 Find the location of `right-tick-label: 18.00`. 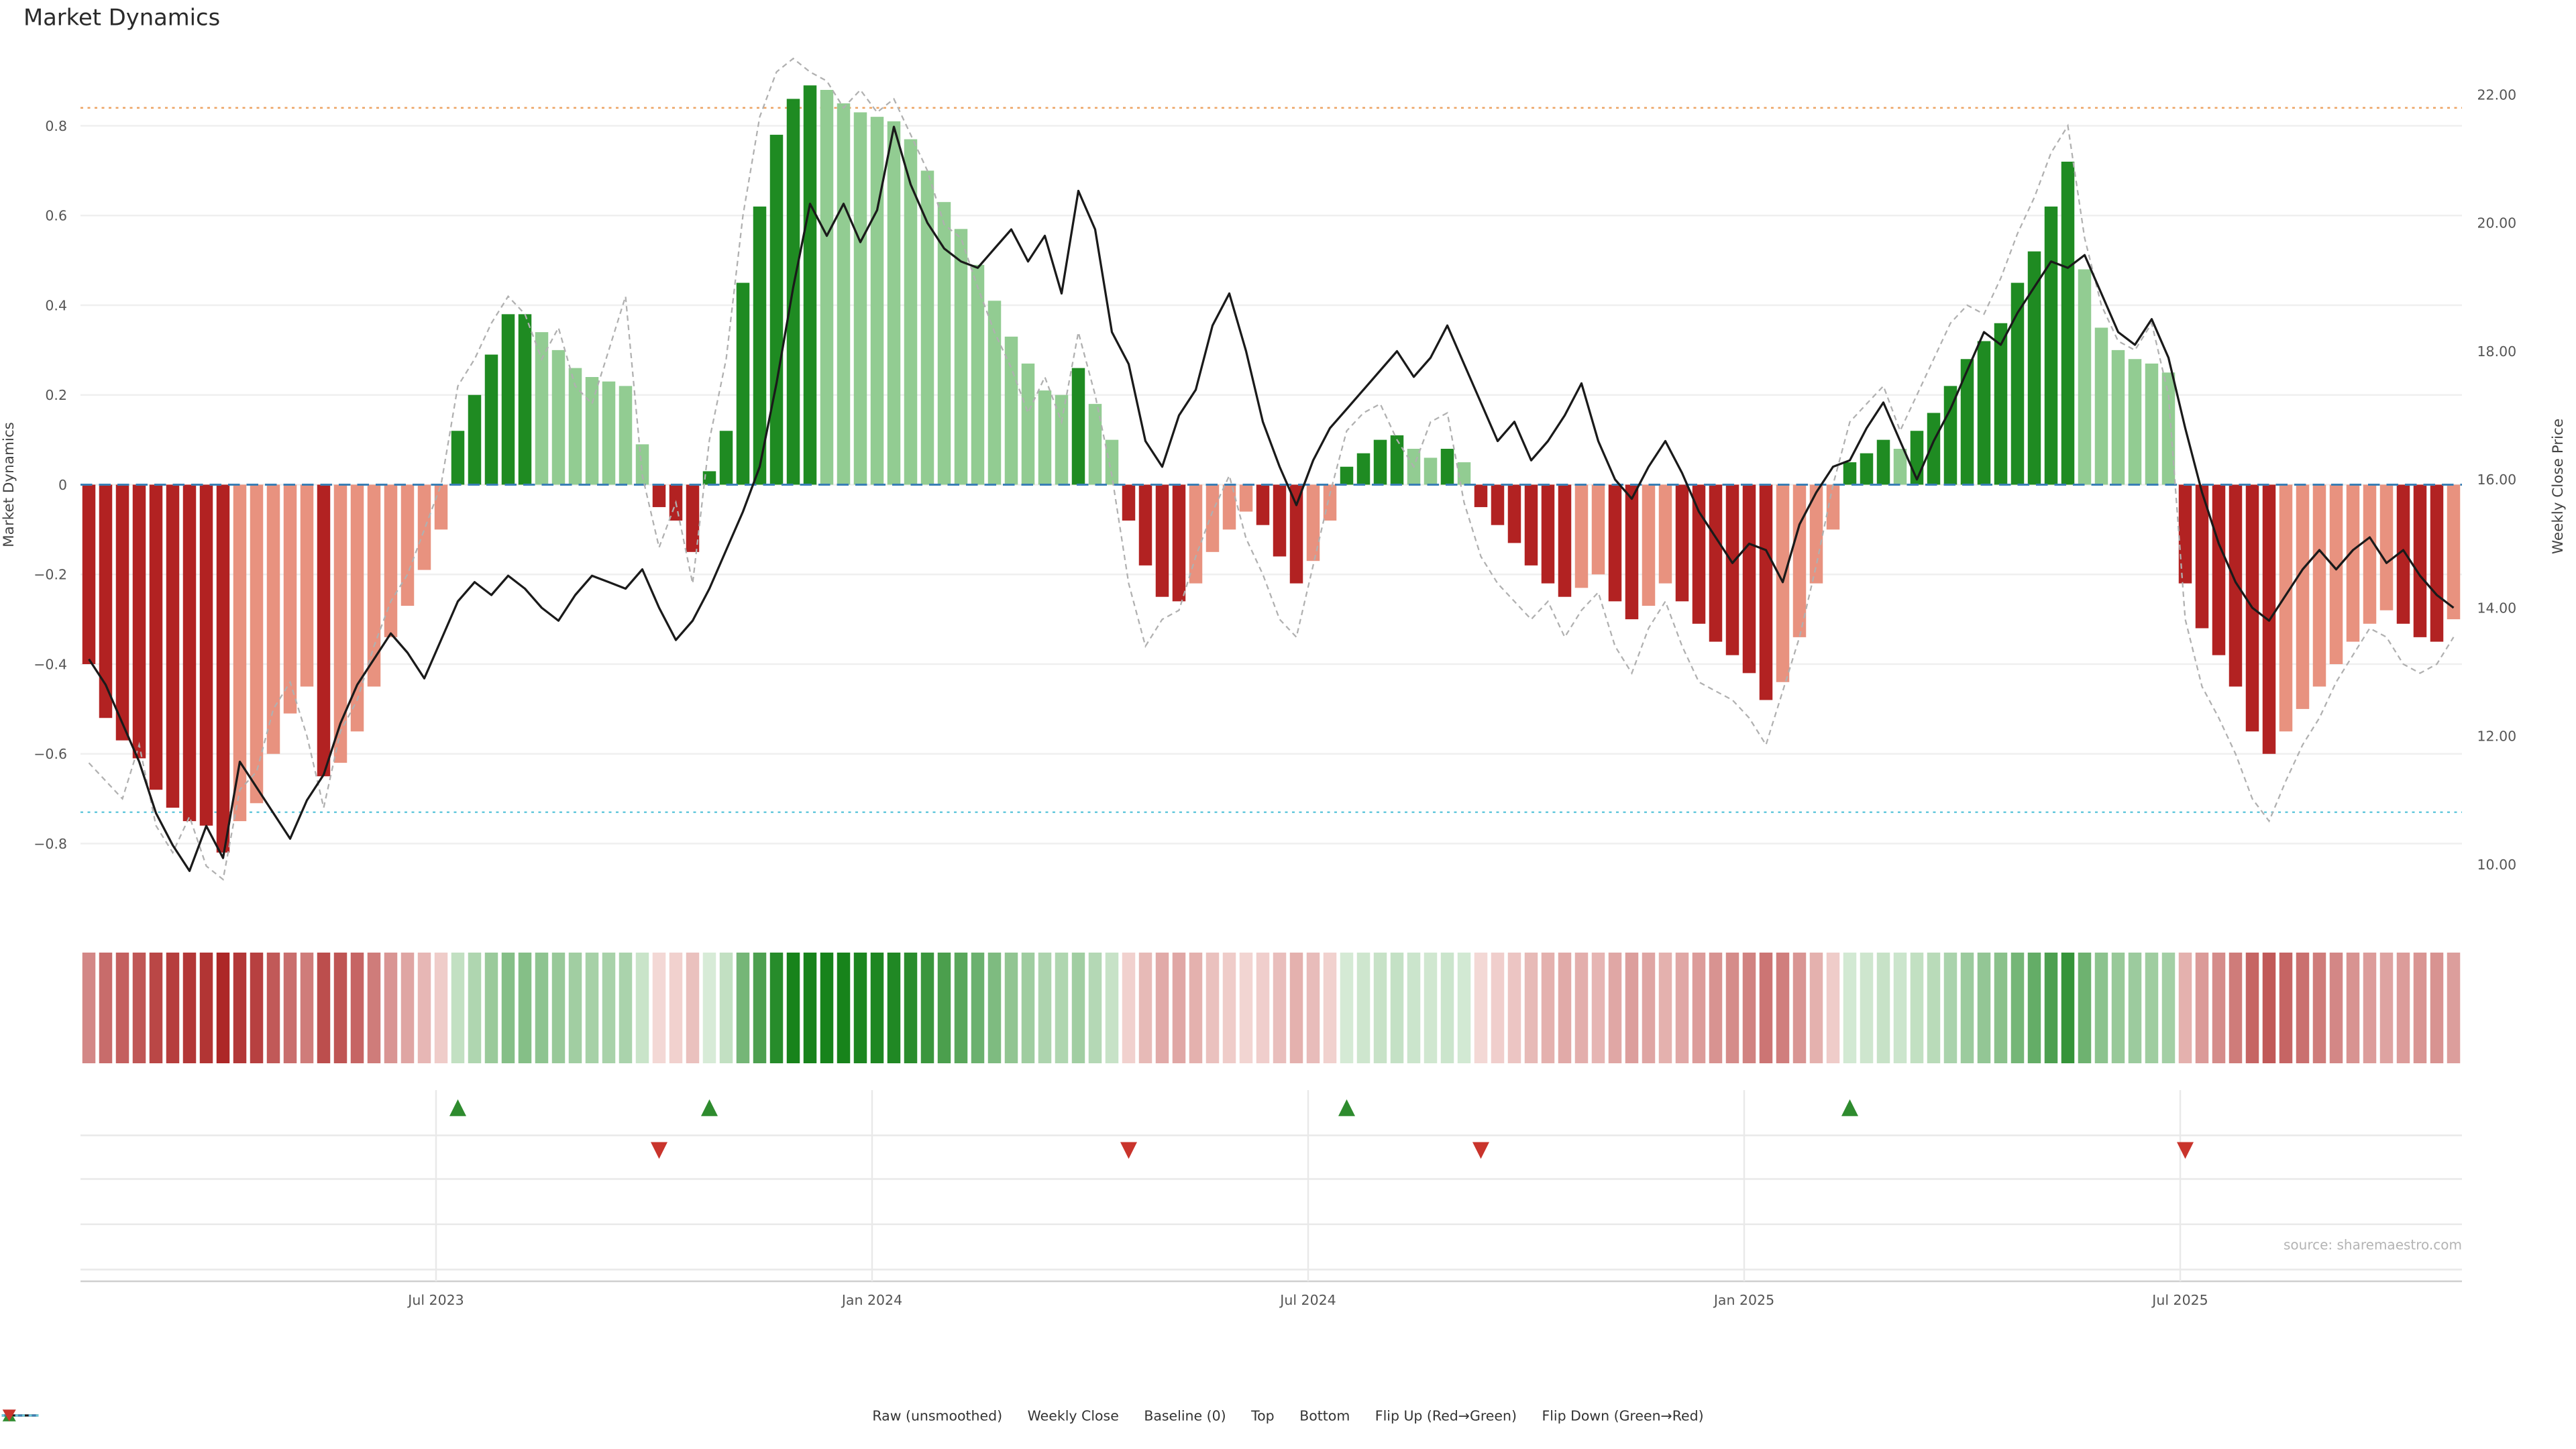

right-tick-label: 18.00 is located at coordinates (2497, 351).